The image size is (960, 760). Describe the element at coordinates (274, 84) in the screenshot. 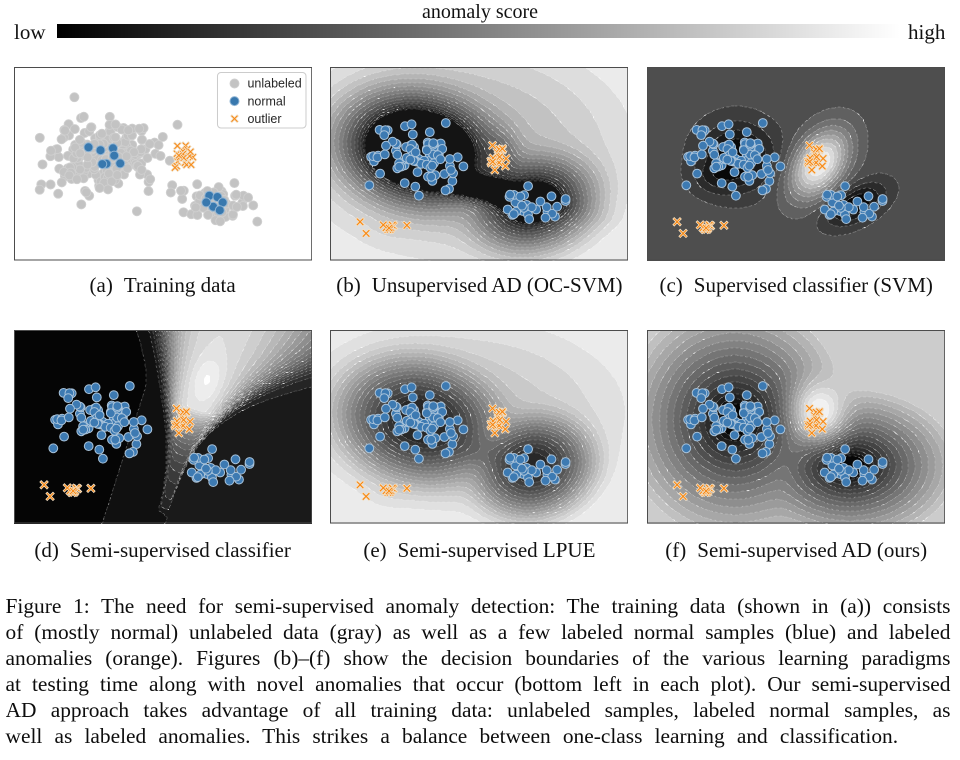

I see `svg-text: unlabeled` at that location.